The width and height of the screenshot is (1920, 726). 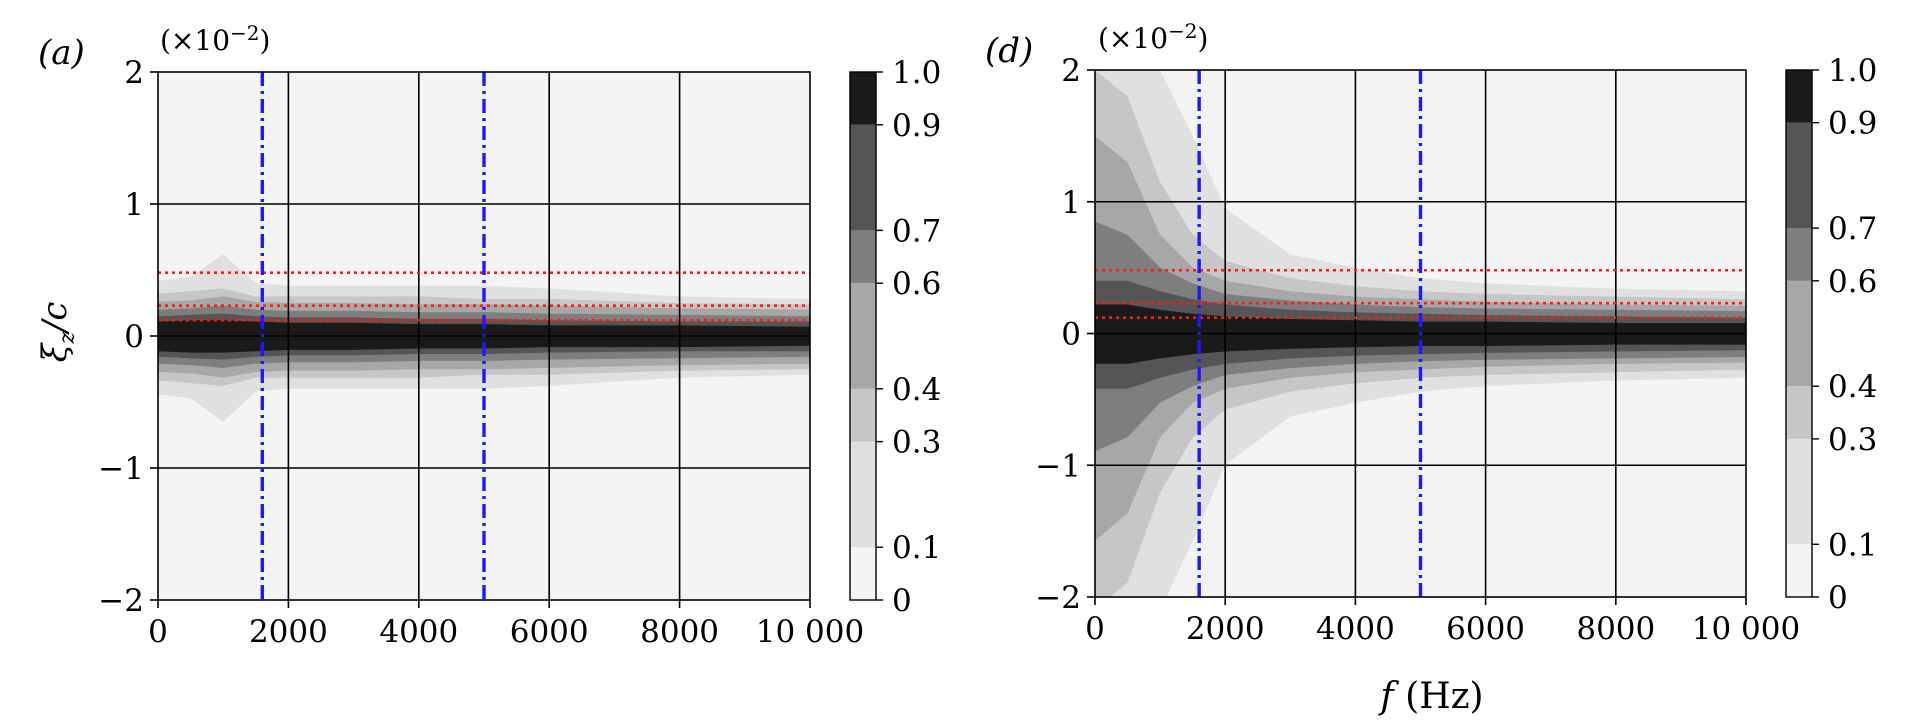 What do you see at coordinates (916, 284) in the screenshot?
I see `colorbar-tick-label-a-4: 0.6` at bounding box center [916, 284].